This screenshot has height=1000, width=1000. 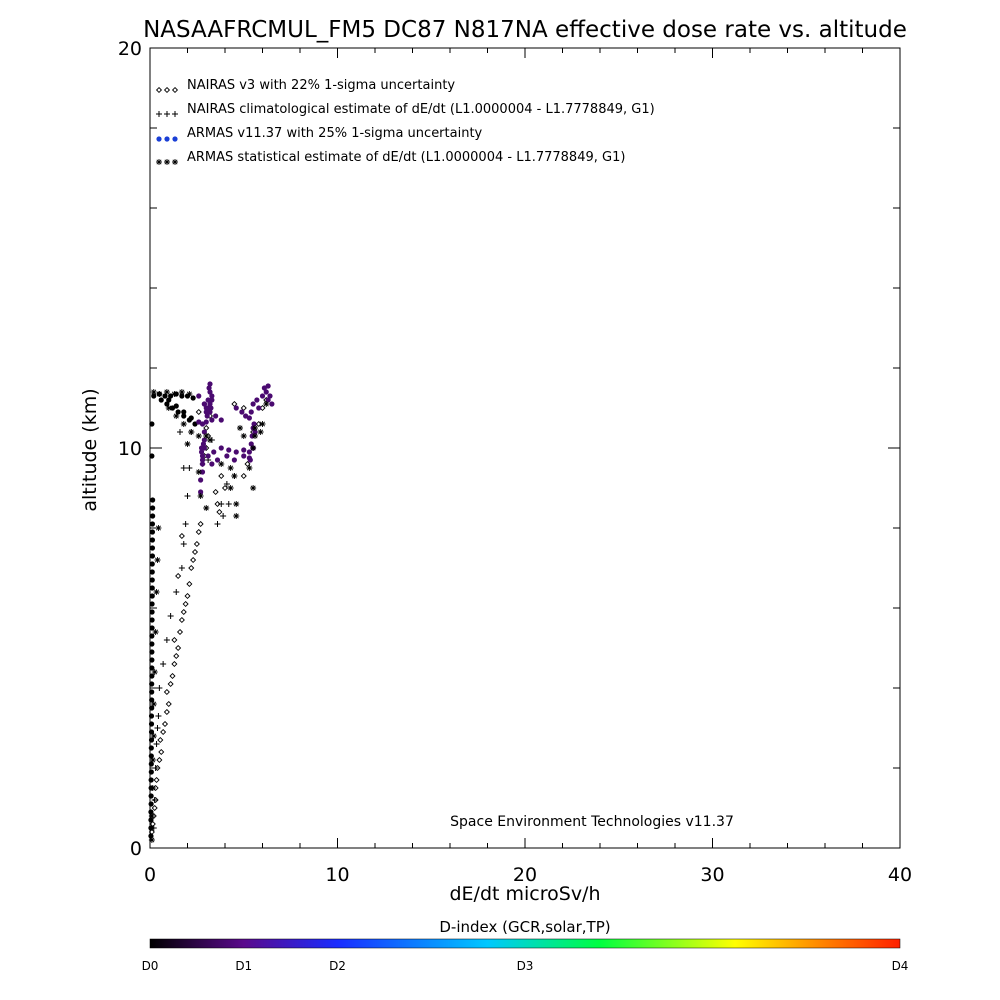 I want to click on legend-label: NAIRAS v3 with 22% 1-sigma uncertainty, so click(x=321, y=85).